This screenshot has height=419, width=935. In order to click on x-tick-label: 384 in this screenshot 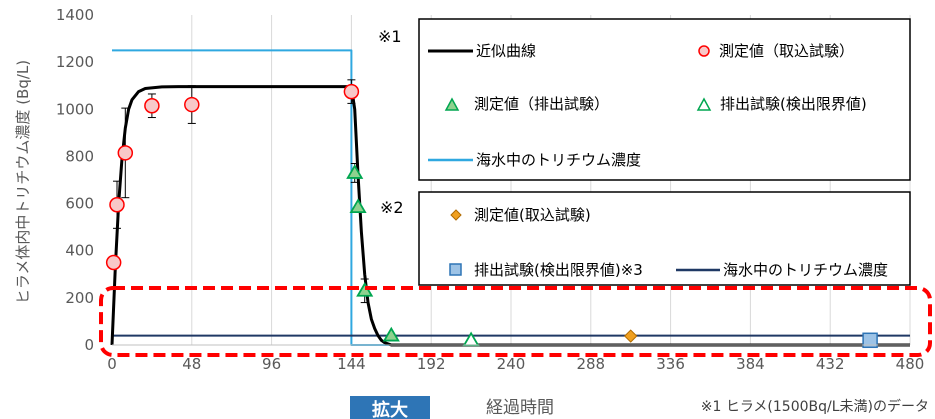, I will do `click(750, 364)`.